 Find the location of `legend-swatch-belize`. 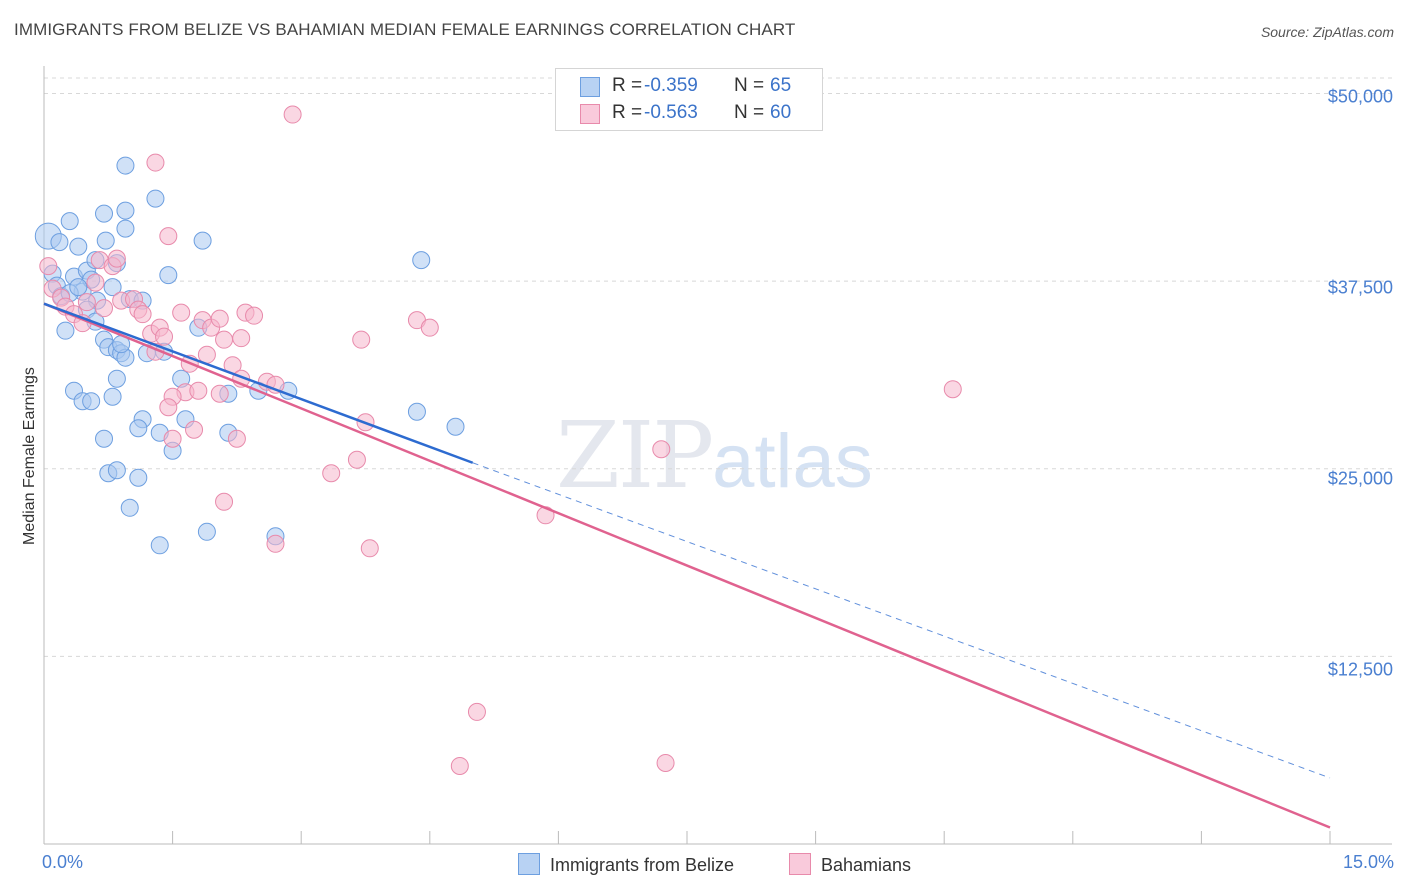

legend-swatch-belize is located at coordinates (590, 87).